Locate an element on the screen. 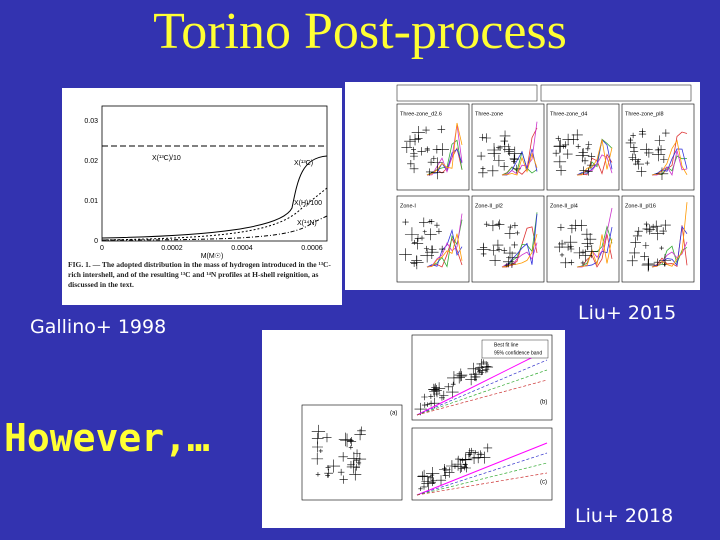  panel-label: Zone-II_pl4 is located at coordinates (564, 206).